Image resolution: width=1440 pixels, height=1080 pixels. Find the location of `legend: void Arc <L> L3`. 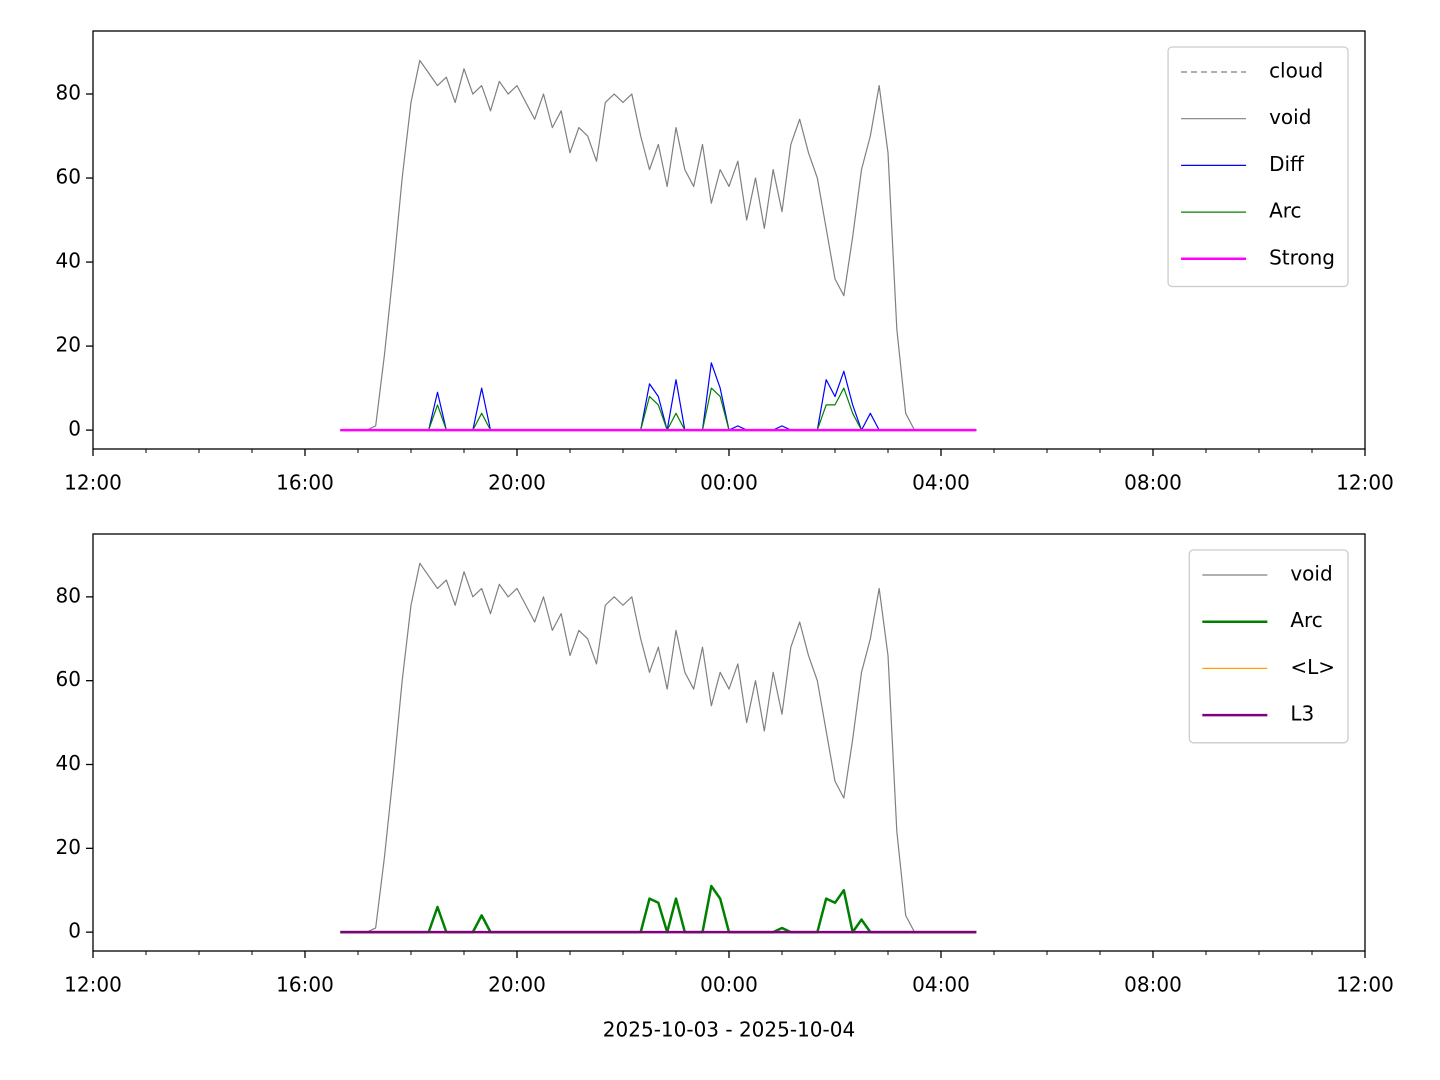

legend: void Arc <L> L3 is located at coordinates (1268, 646).